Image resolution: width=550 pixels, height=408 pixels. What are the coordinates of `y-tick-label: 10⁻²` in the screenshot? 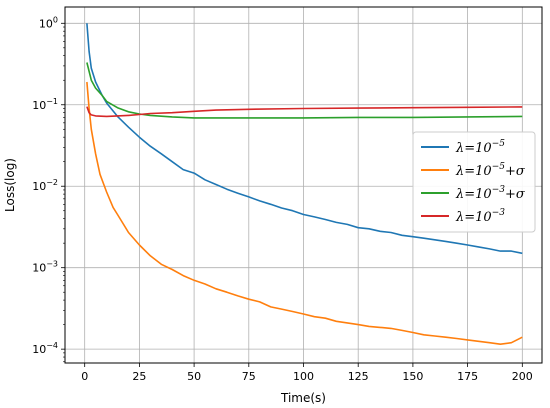 It's located at (45, 185).